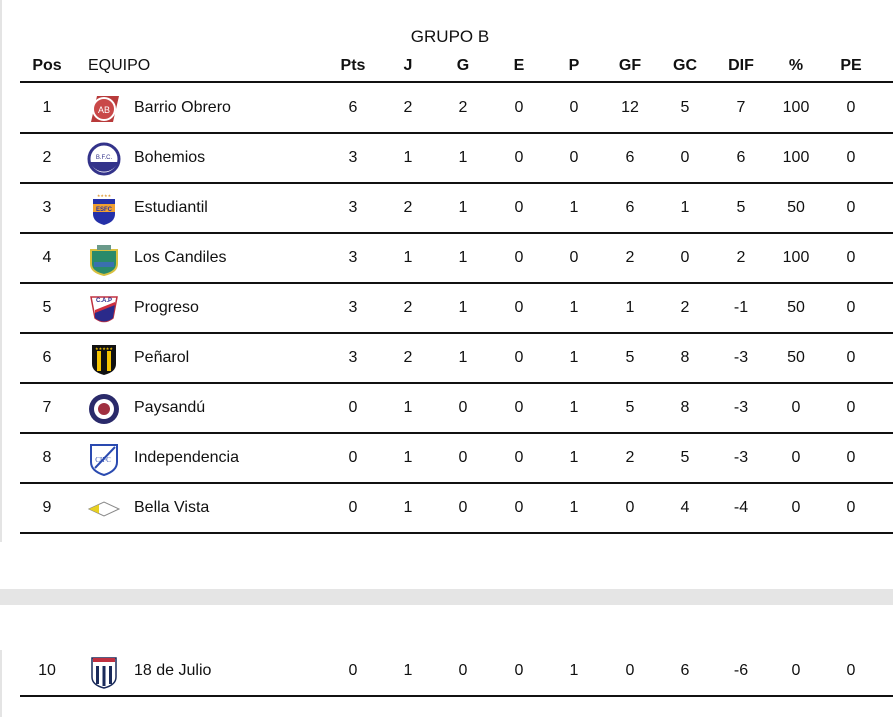  Describe the element at coordinates (162, 357) in the screenshot. I see `team-name: Peñarol` at that location.